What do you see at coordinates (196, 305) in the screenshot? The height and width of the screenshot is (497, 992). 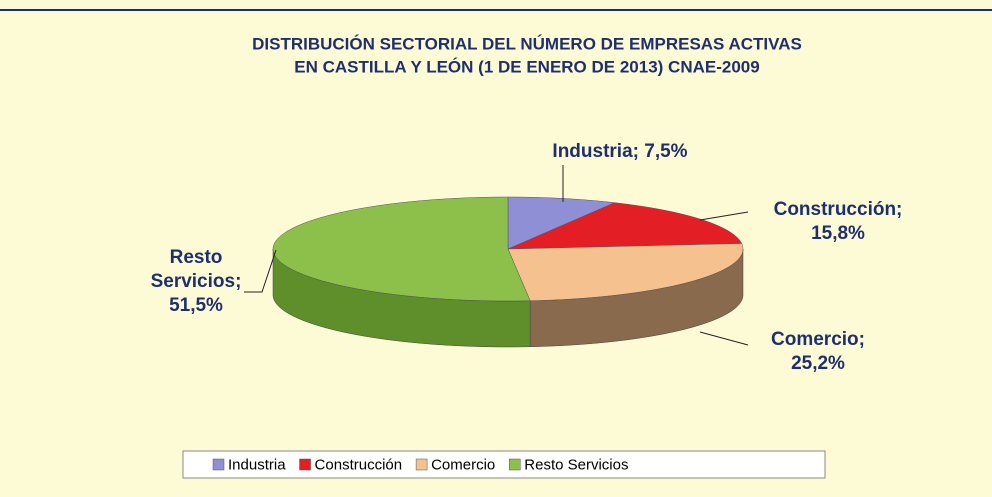 I see `data-label: 51,5%` at bounding box center [196, 305].